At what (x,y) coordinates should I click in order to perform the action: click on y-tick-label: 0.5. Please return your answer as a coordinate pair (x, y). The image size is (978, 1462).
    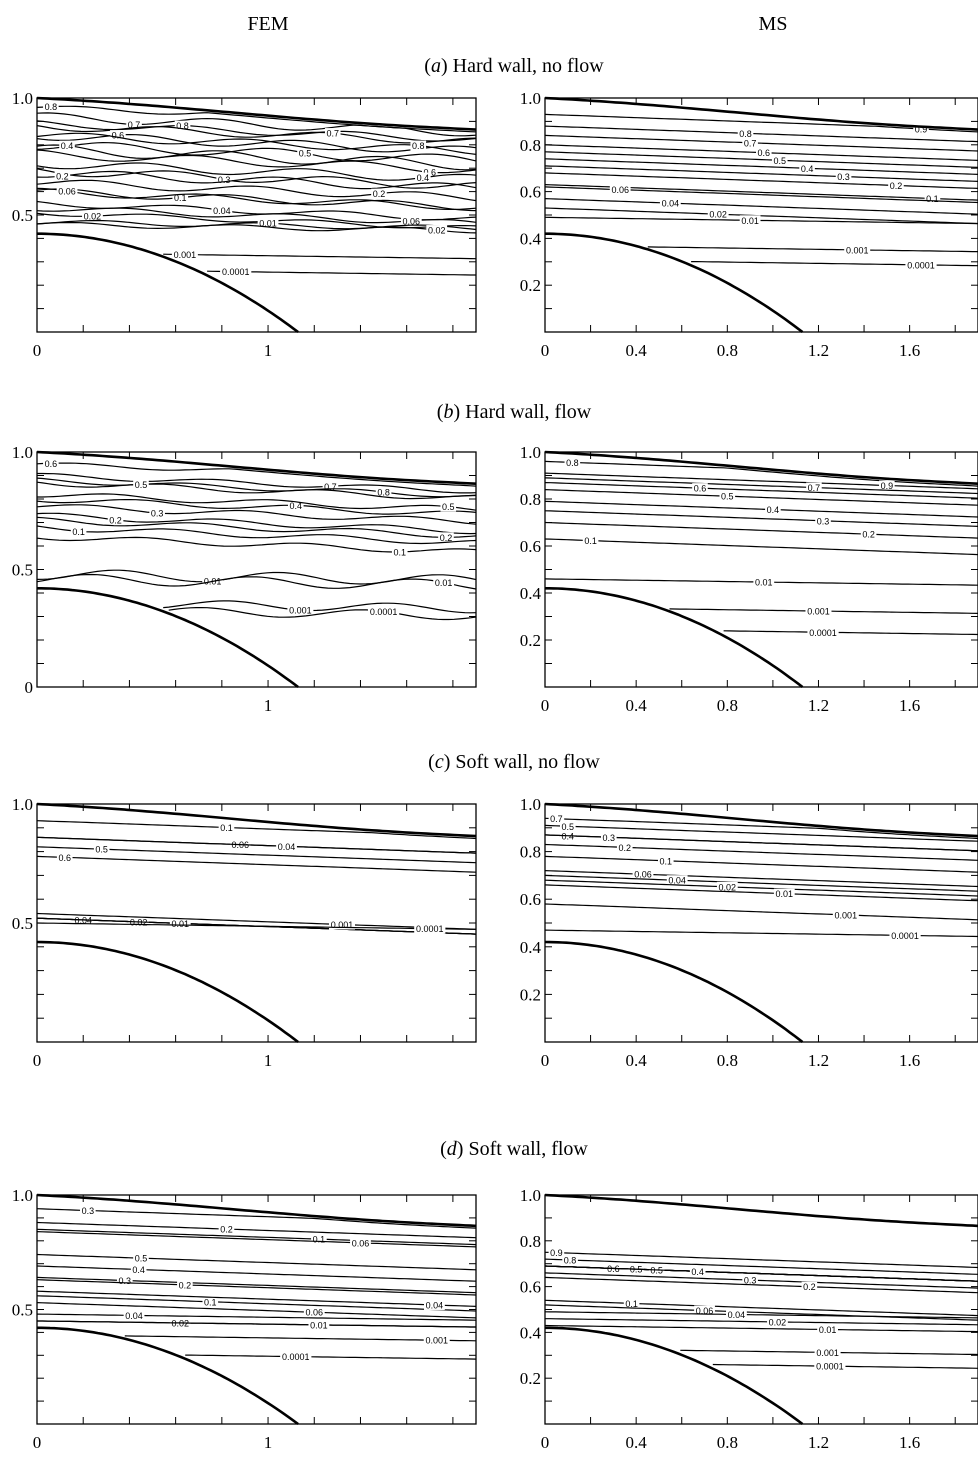
    Looking at the image, I should click on (22, 570).